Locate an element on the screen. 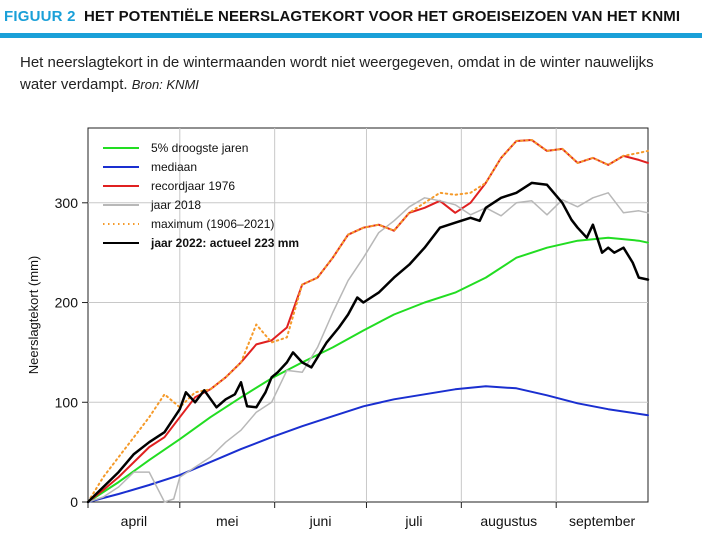  x-tick-label: september is located at coordinates (602, 521).